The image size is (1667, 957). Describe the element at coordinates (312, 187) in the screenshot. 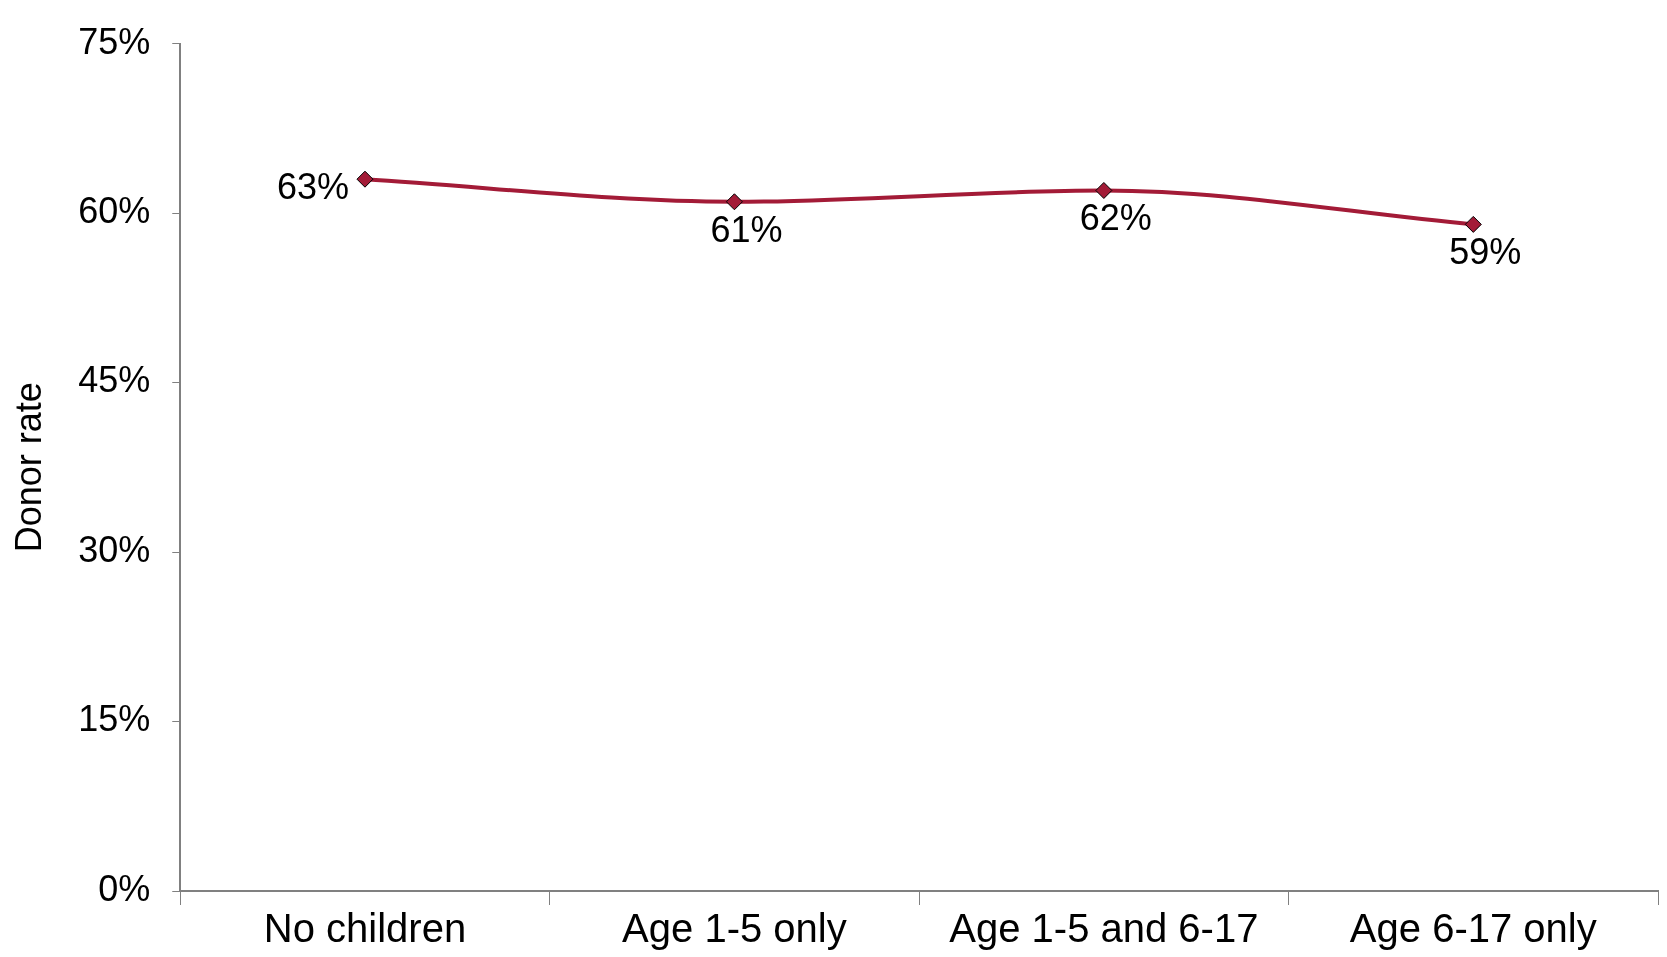

I see `data-label: 63%` at that location.